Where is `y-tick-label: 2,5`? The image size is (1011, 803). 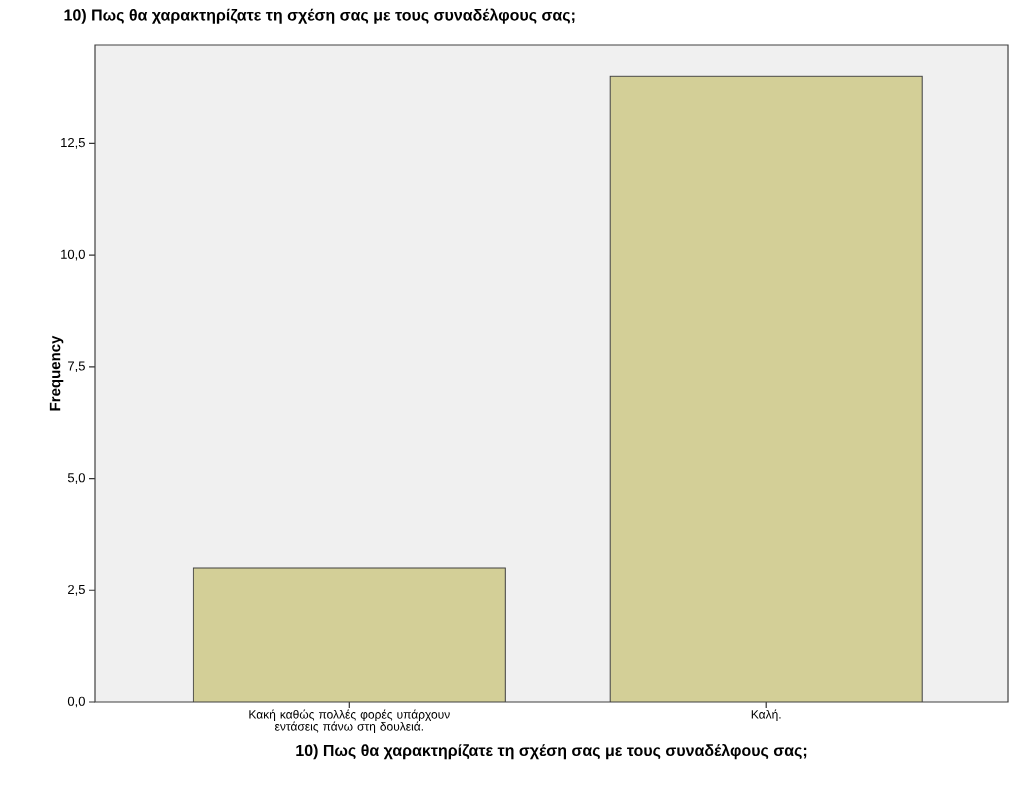 y-tick-label: 2,5 is located at coordinates (76, 590).